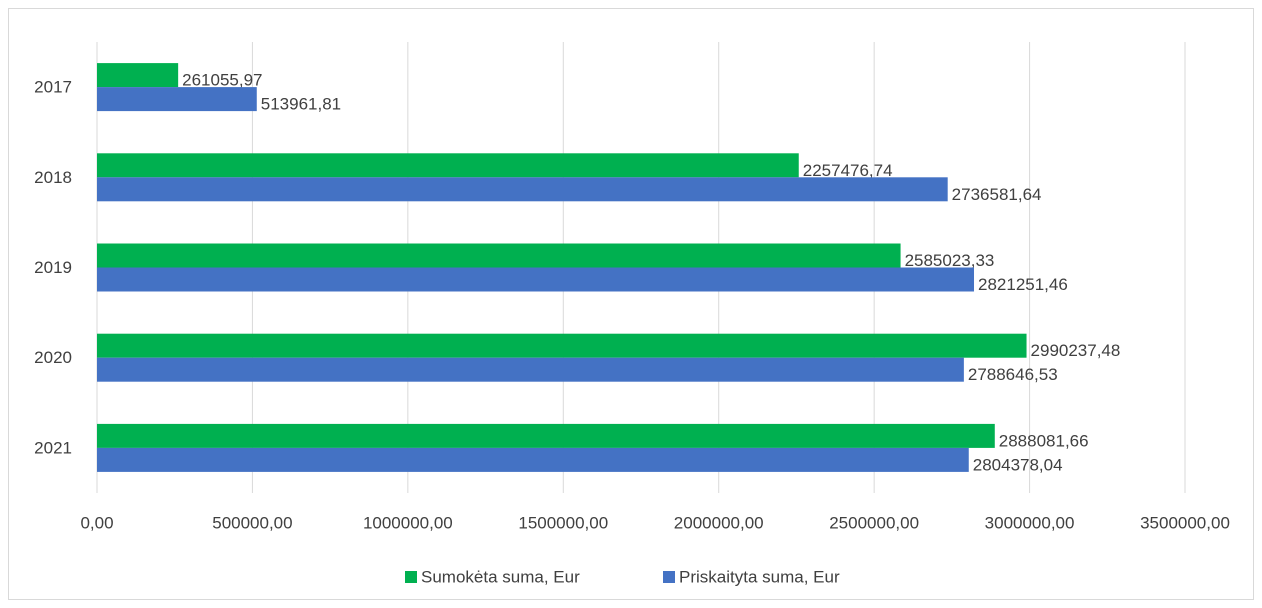  What do you see at coordinates (1030, 522) in the screenshot?
I see `x-tick-label: 3000000,00` at bounding box center [1030, 522].